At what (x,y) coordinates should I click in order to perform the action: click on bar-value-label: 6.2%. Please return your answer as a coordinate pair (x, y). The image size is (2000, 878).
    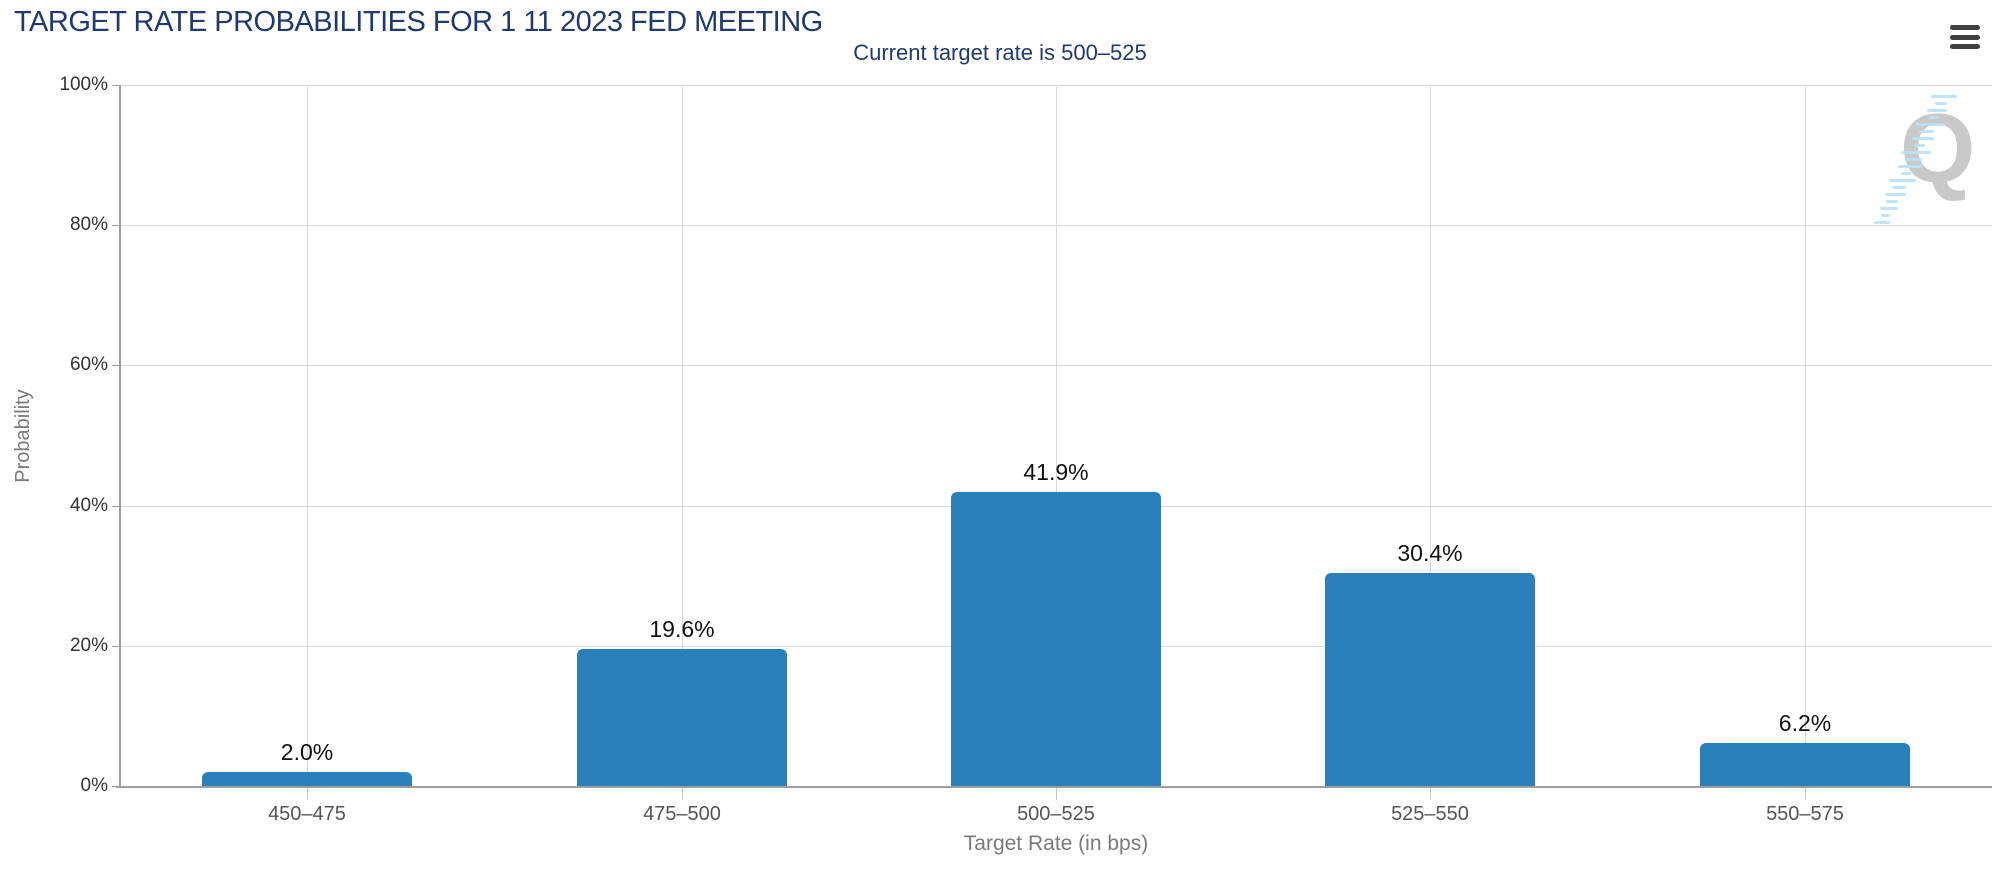
    Looking at the image, I should click on (1805, 723).